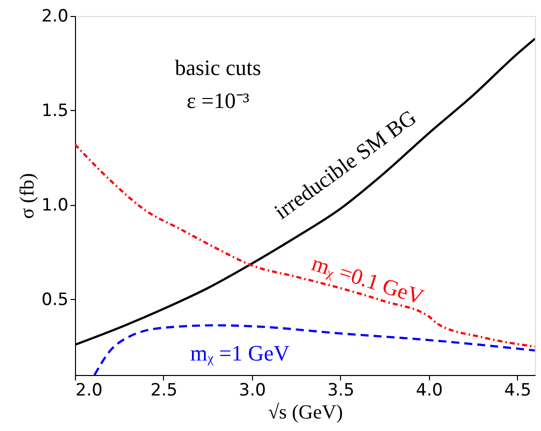  Describe the element at coordinates (367, 280) in the screenshot. I see `text: mᵪ =0.1 GeV` at that location.